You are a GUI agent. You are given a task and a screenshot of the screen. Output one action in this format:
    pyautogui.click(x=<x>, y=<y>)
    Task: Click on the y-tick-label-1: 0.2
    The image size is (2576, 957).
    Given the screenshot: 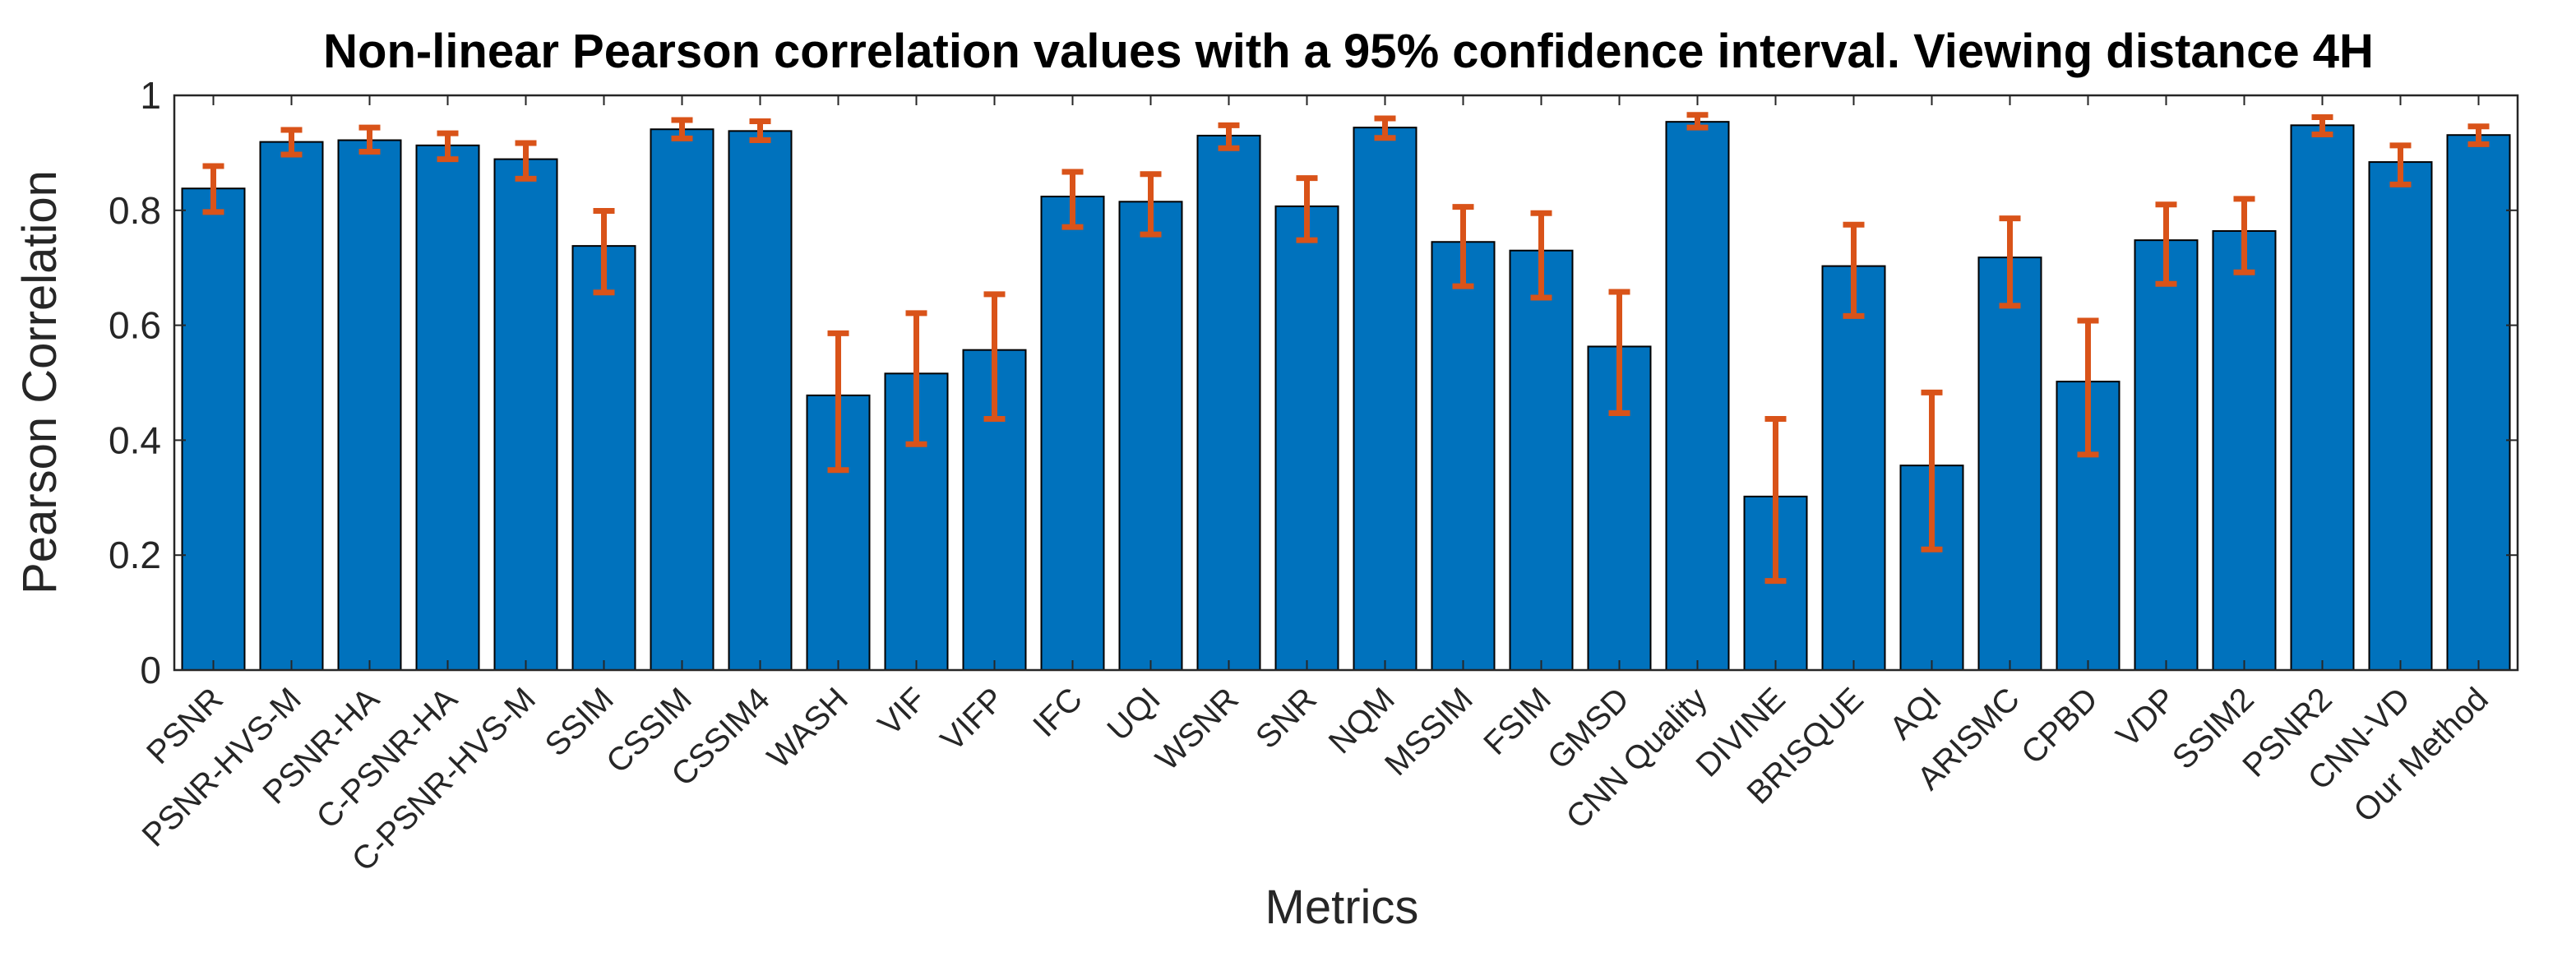 What is the action you would take?
    pyautogui.click(x=135, y=555)
    